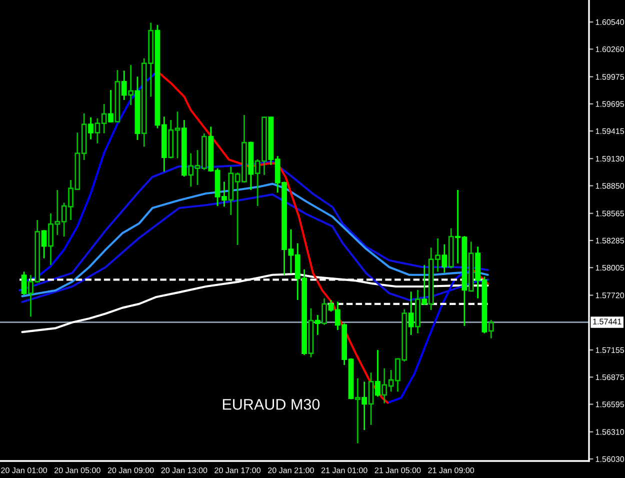 The height and width of the screenshot is (478, 625). Describe the element at coordinates (451, 470) in the screenshot. I see `x-tick-label: 21 Jan 09:00` at that location.